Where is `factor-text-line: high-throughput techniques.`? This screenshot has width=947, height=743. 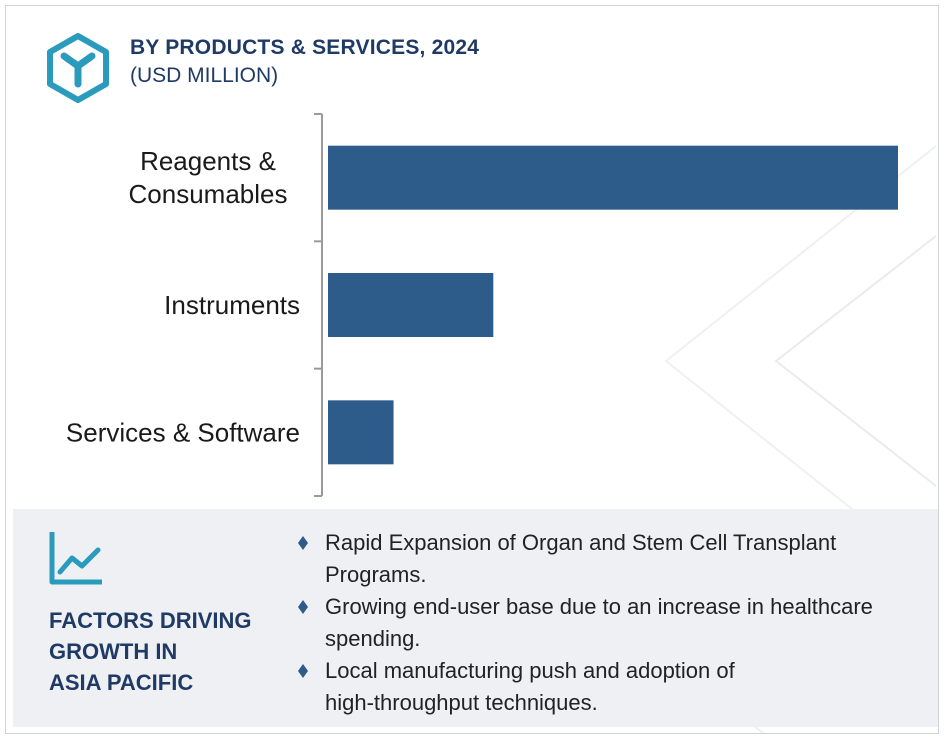 factor-text-line: high-throughput techniques. is located at coordinates (461, 702).